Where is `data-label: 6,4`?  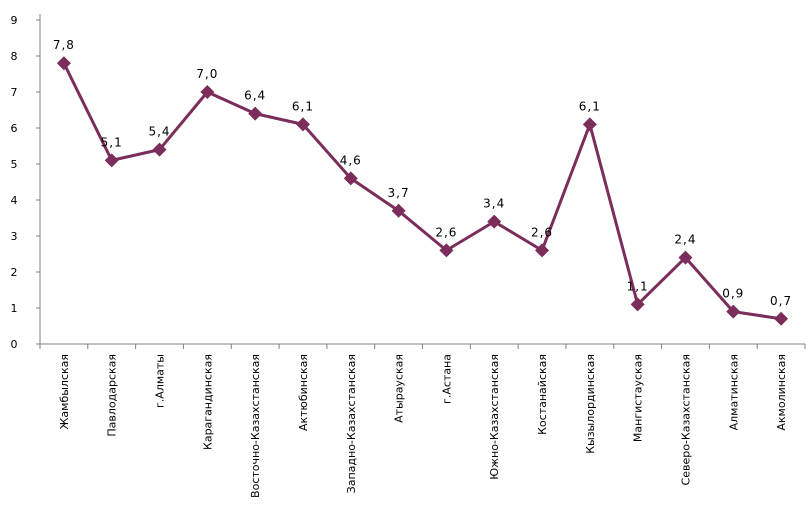
data-label: 6,4 is located at coordinates (255, 96).